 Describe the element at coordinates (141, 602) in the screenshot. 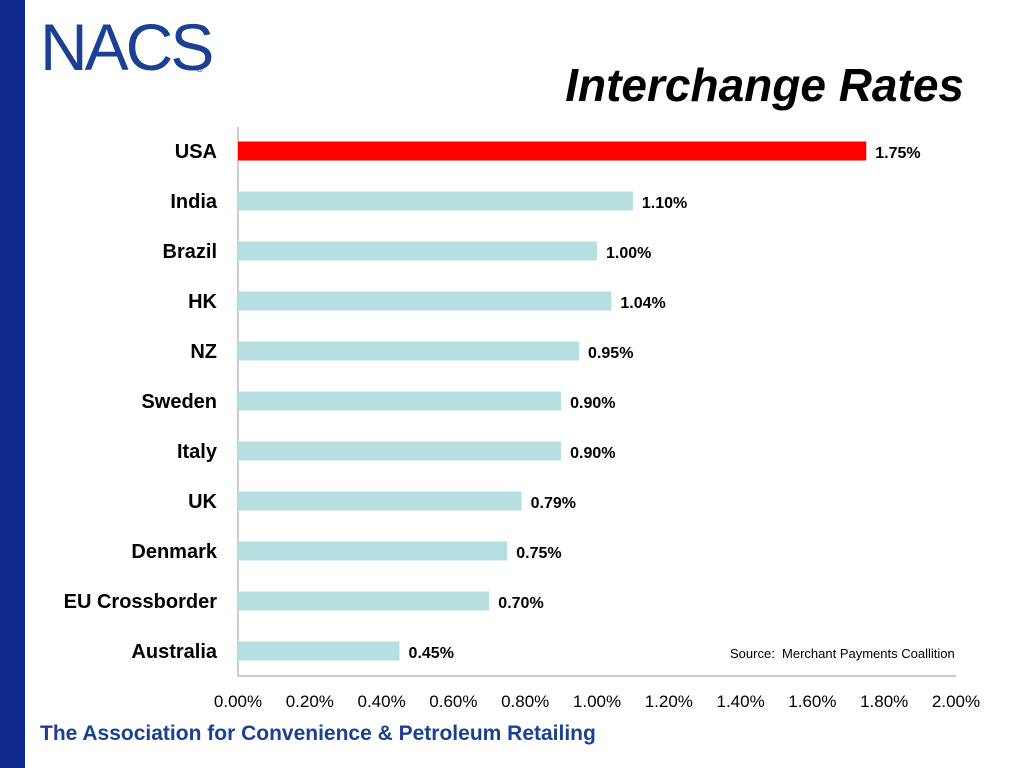

I see `category-label: EU Crossborder` at that location.